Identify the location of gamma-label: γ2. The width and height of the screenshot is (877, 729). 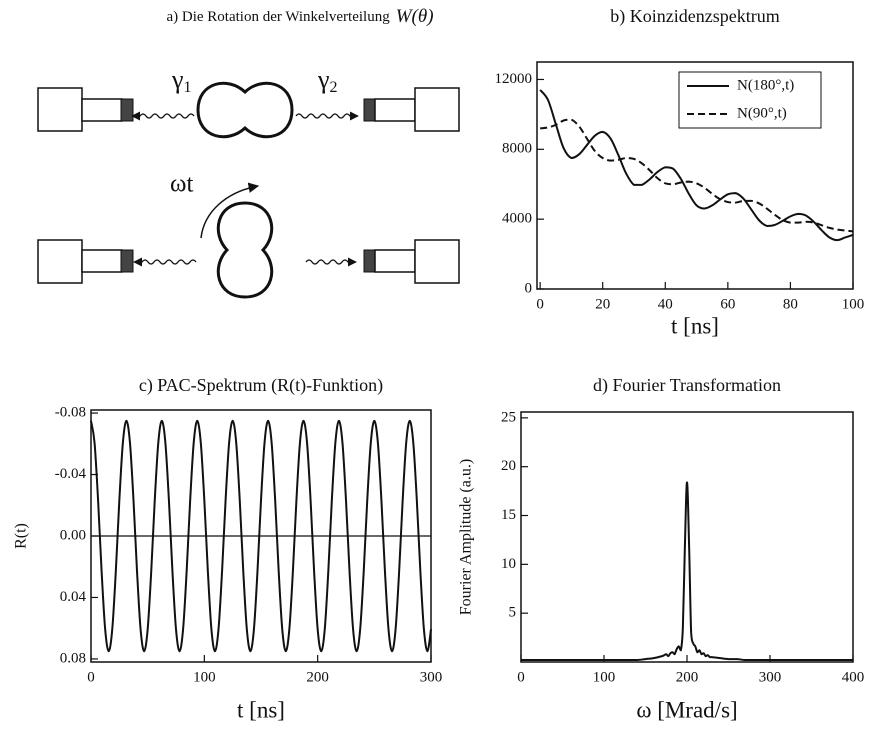
(327, 80).